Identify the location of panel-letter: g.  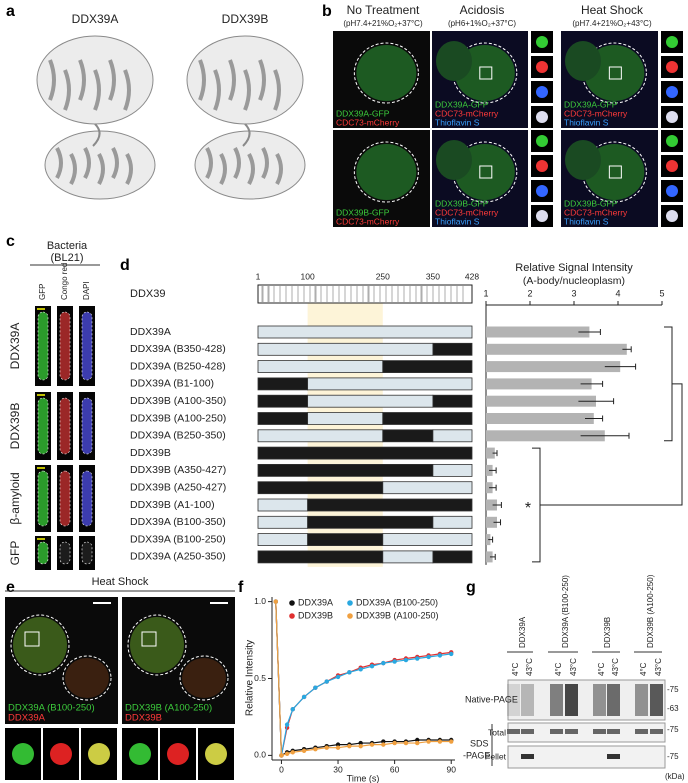
(471, 587).